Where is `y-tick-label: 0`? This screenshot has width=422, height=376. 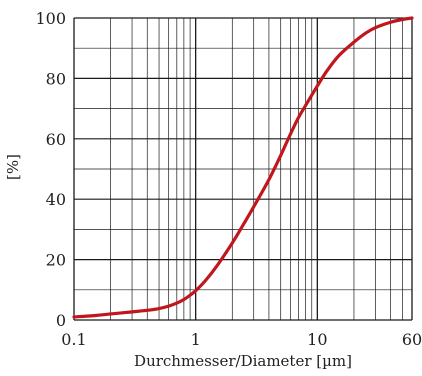
y-tick-label: 0 is located at coordinates (61, 320).